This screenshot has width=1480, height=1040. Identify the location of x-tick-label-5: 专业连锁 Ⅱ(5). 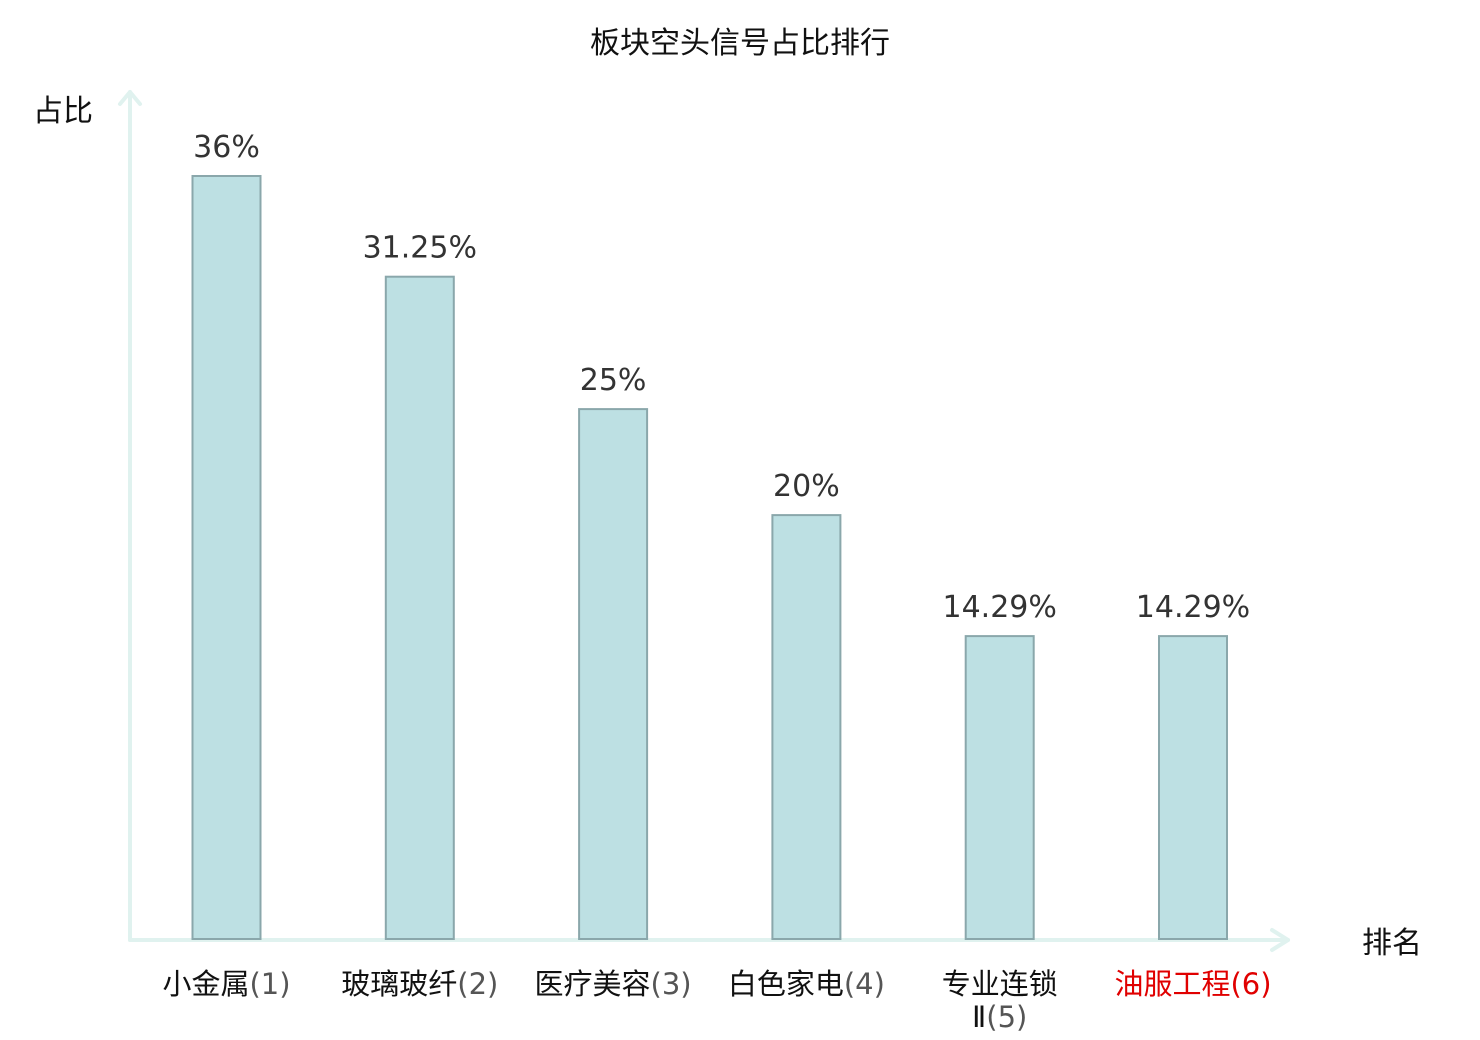
(1000, 1000).